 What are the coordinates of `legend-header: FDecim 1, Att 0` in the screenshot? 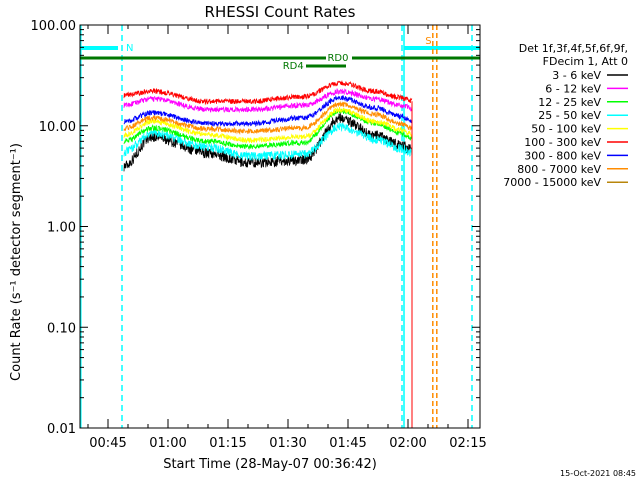 It's located at (585, 61).